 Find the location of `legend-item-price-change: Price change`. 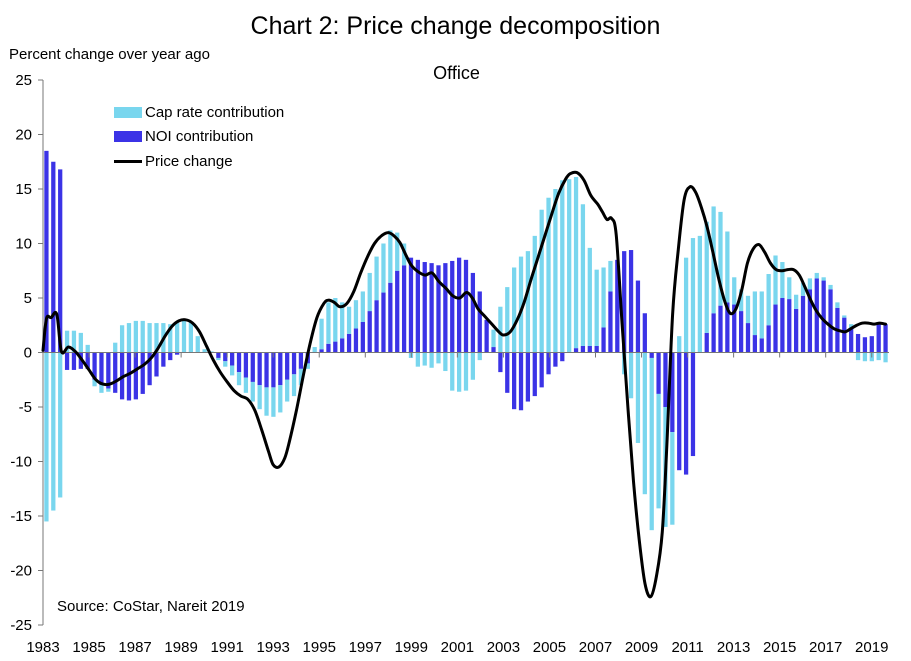

legend-item-price-change: Price change is located at coordinates (199, 161).